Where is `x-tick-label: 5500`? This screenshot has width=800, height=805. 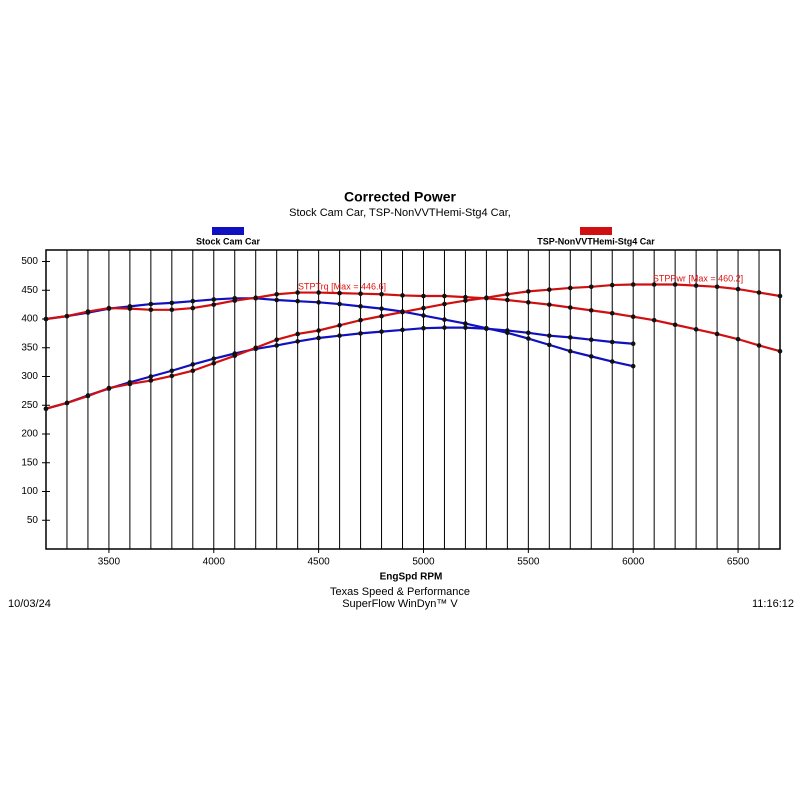 x-tick-label: 5500 is located at coordinates (528, 562).